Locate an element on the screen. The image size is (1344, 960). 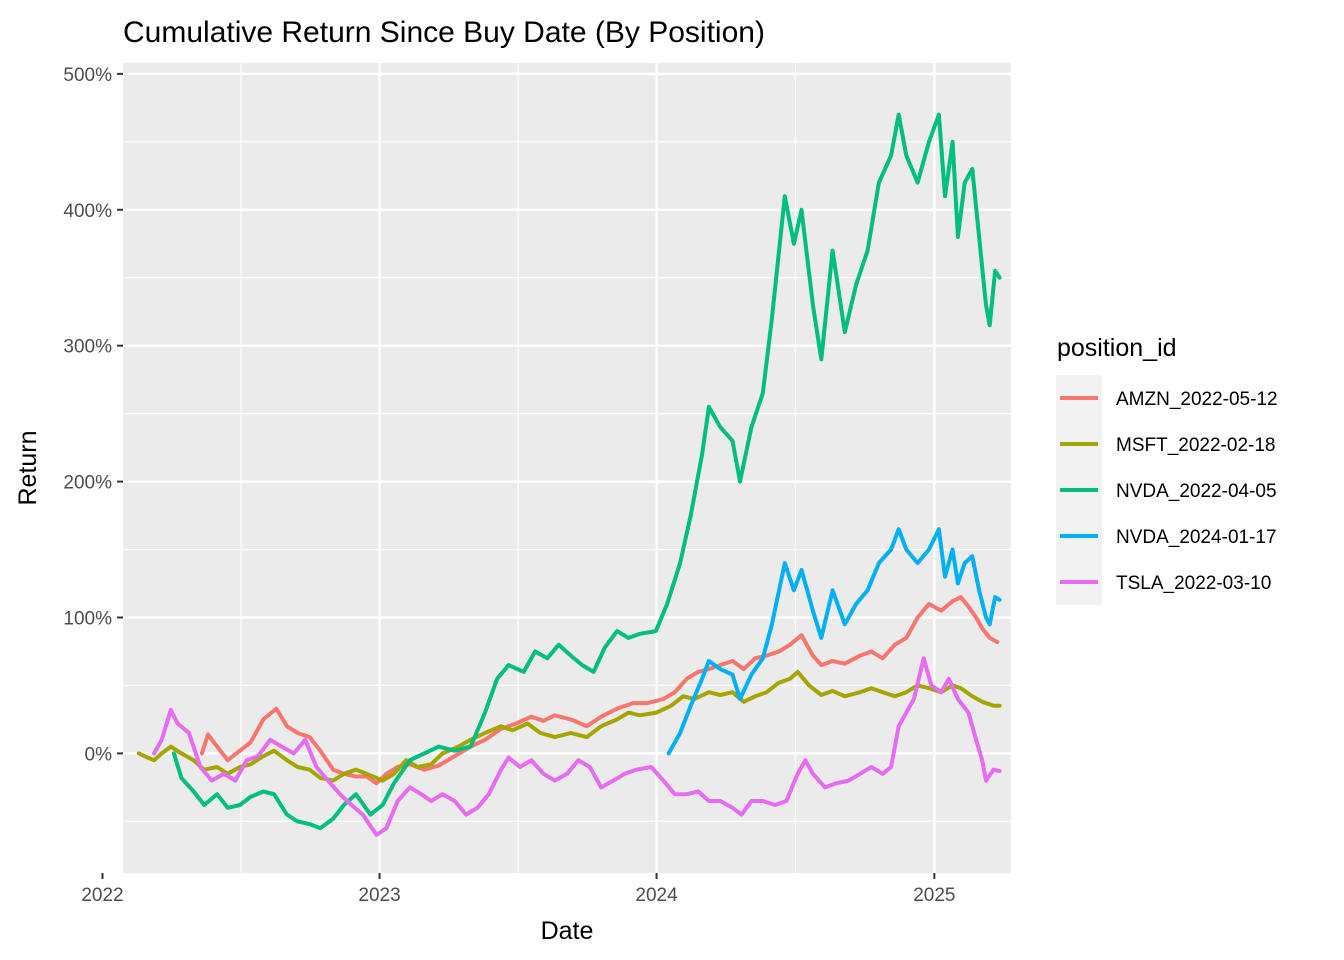
y-tick-label: 100% is located at coordinates (87, 618).